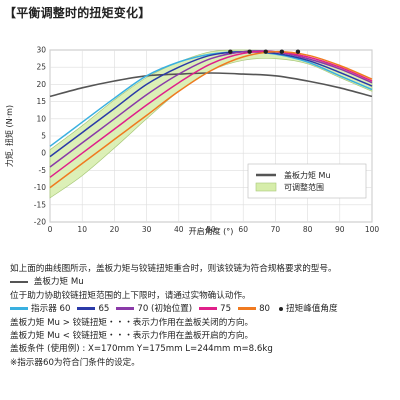 Image resolution: width=400 pixels, height=400 pixels. I want to click on x-axis-label: 开启角度 (°), so click(211, 231).